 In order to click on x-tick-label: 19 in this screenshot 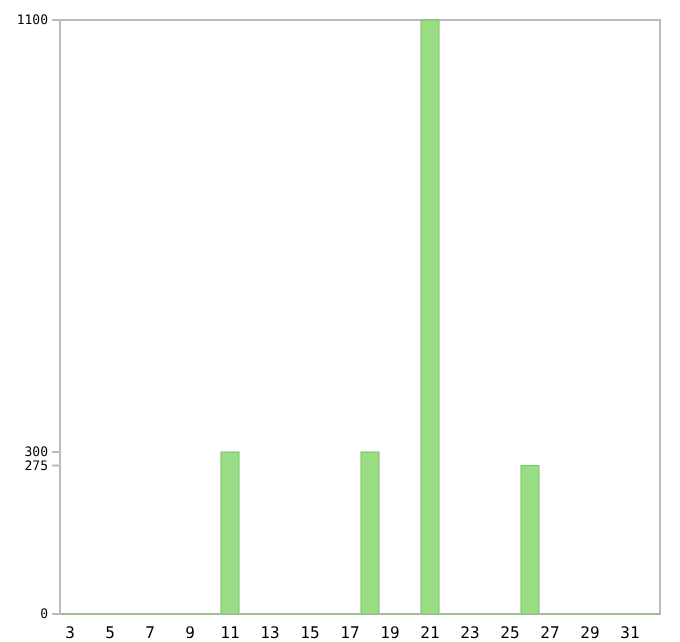, I will do `click(390, 633)`.